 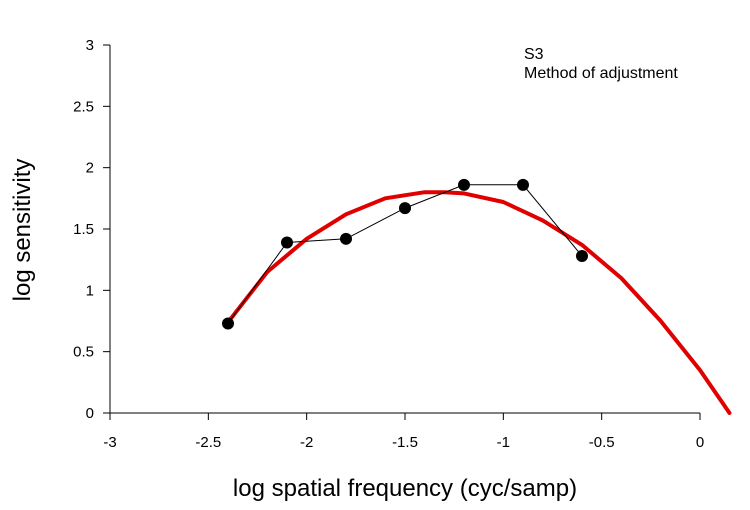 What do you see at coordinates (601, 73) in the screenshot?
I see `annotation-method: Method of adjustment` at bounding box center [601, 73].